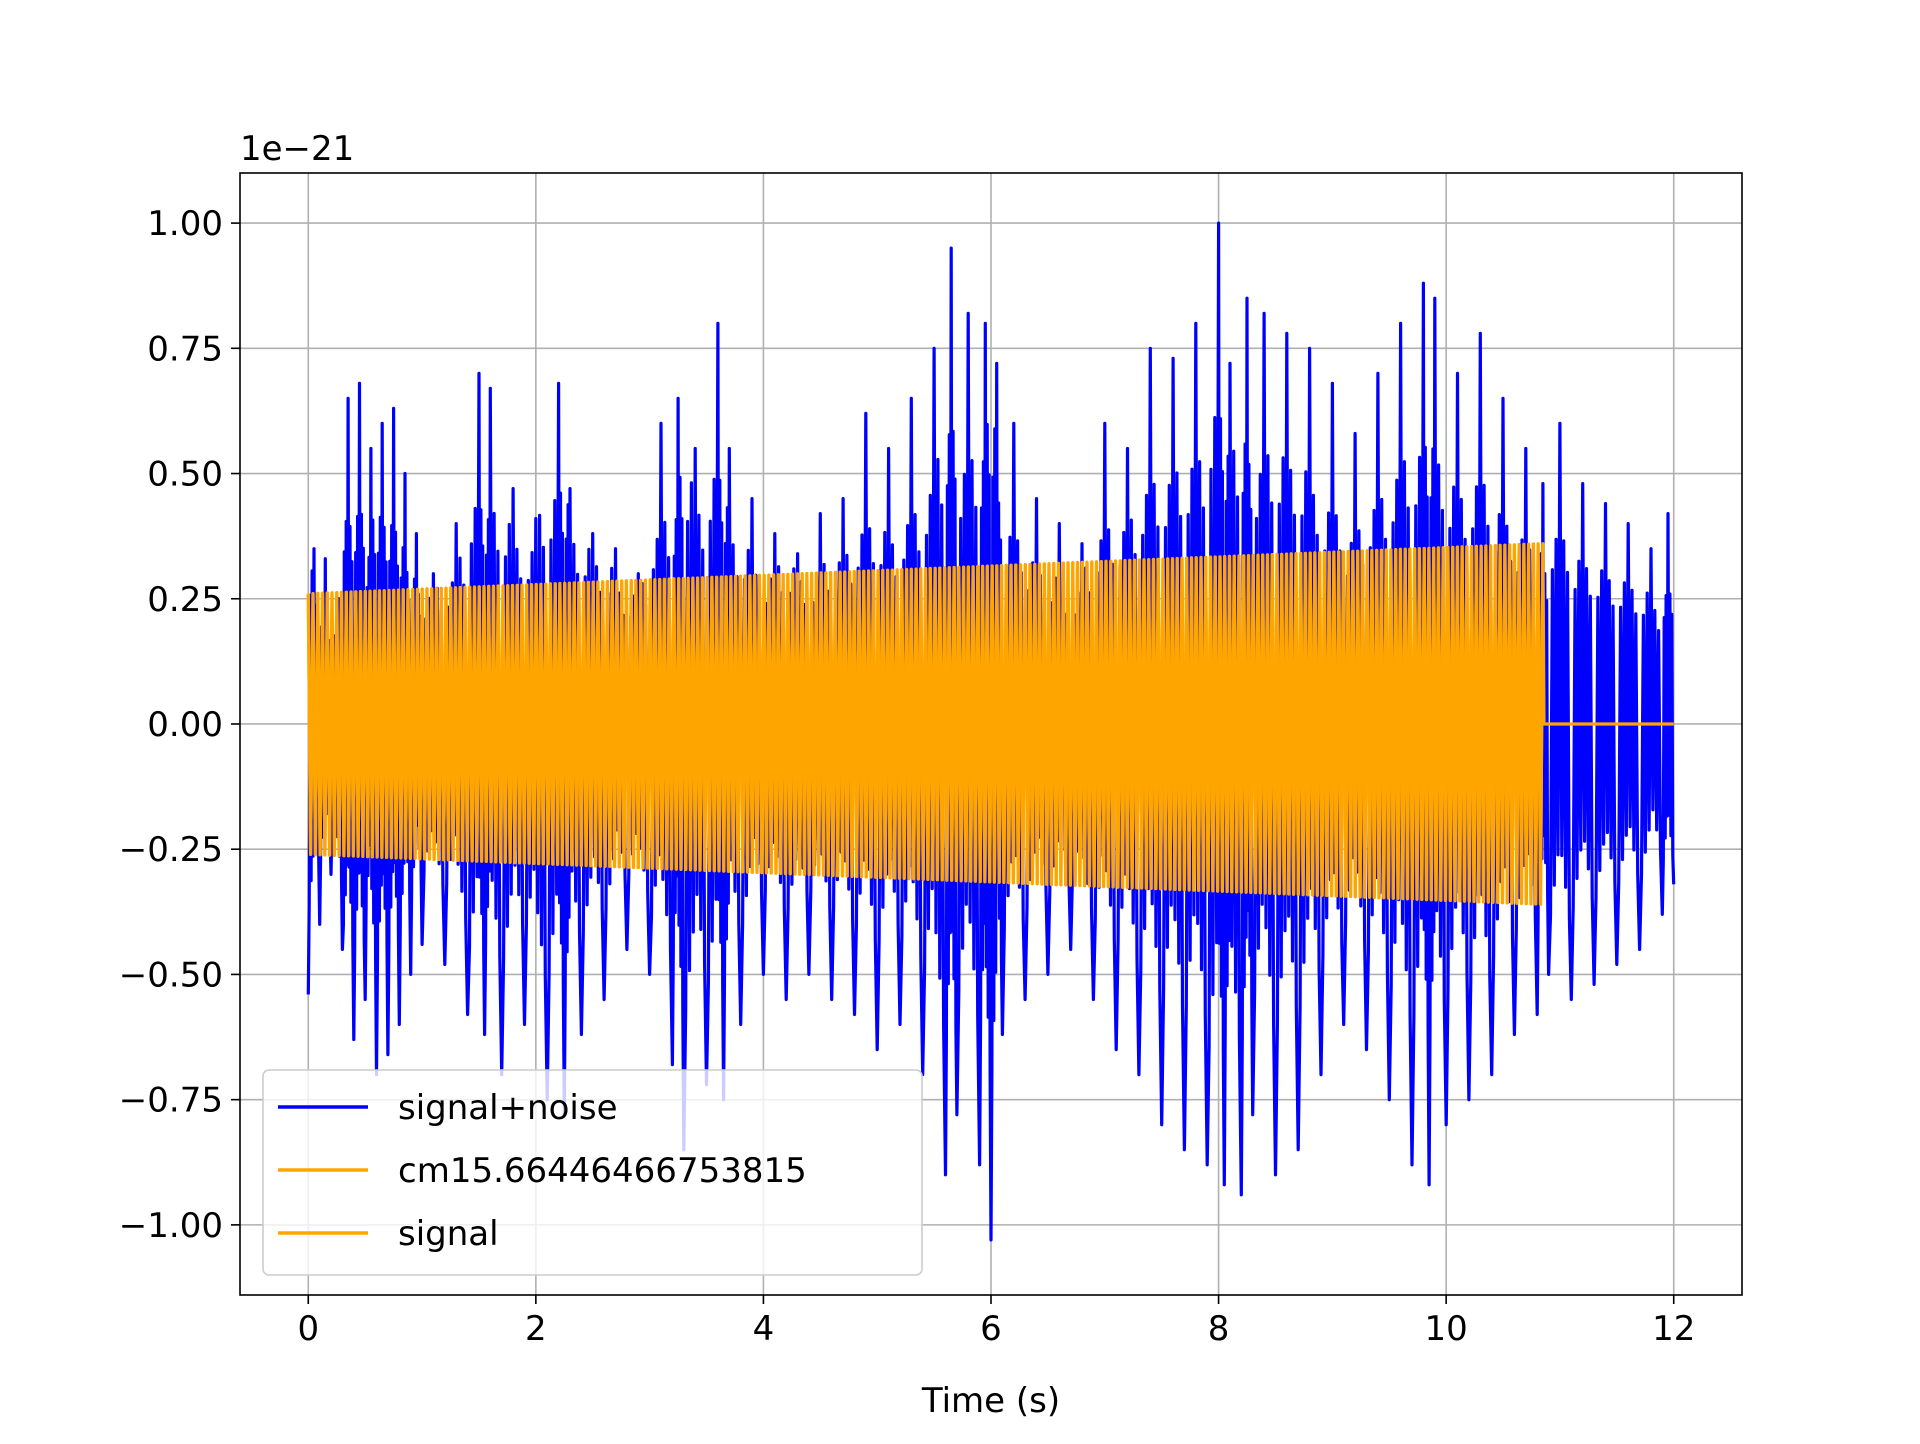 The height and width of the screenshot is (1444, 1920). Describe the element at coordinates (185, 725) in the screenshot. I see `y-tick-label: 0.00` at that location.